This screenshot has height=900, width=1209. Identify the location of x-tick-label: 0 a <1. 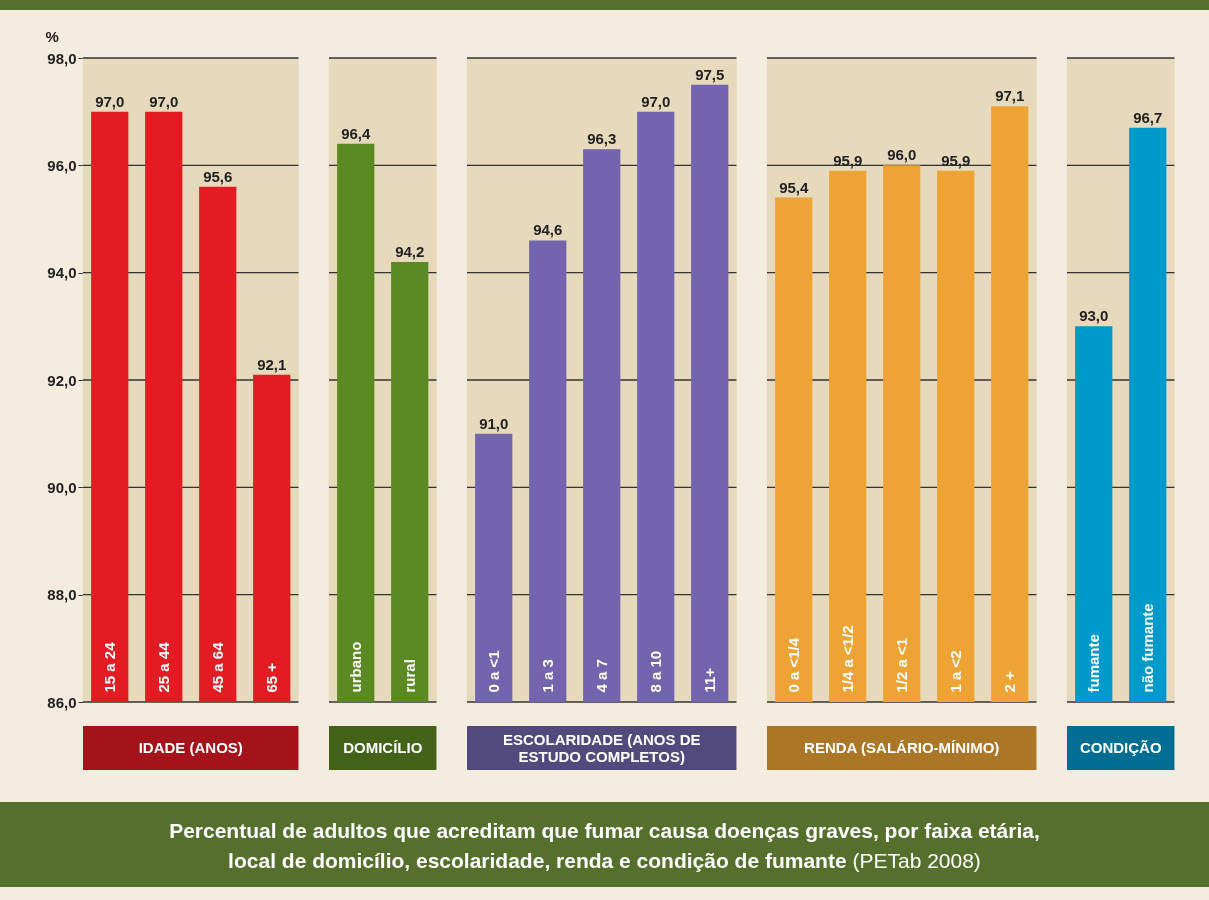
(493, 671).